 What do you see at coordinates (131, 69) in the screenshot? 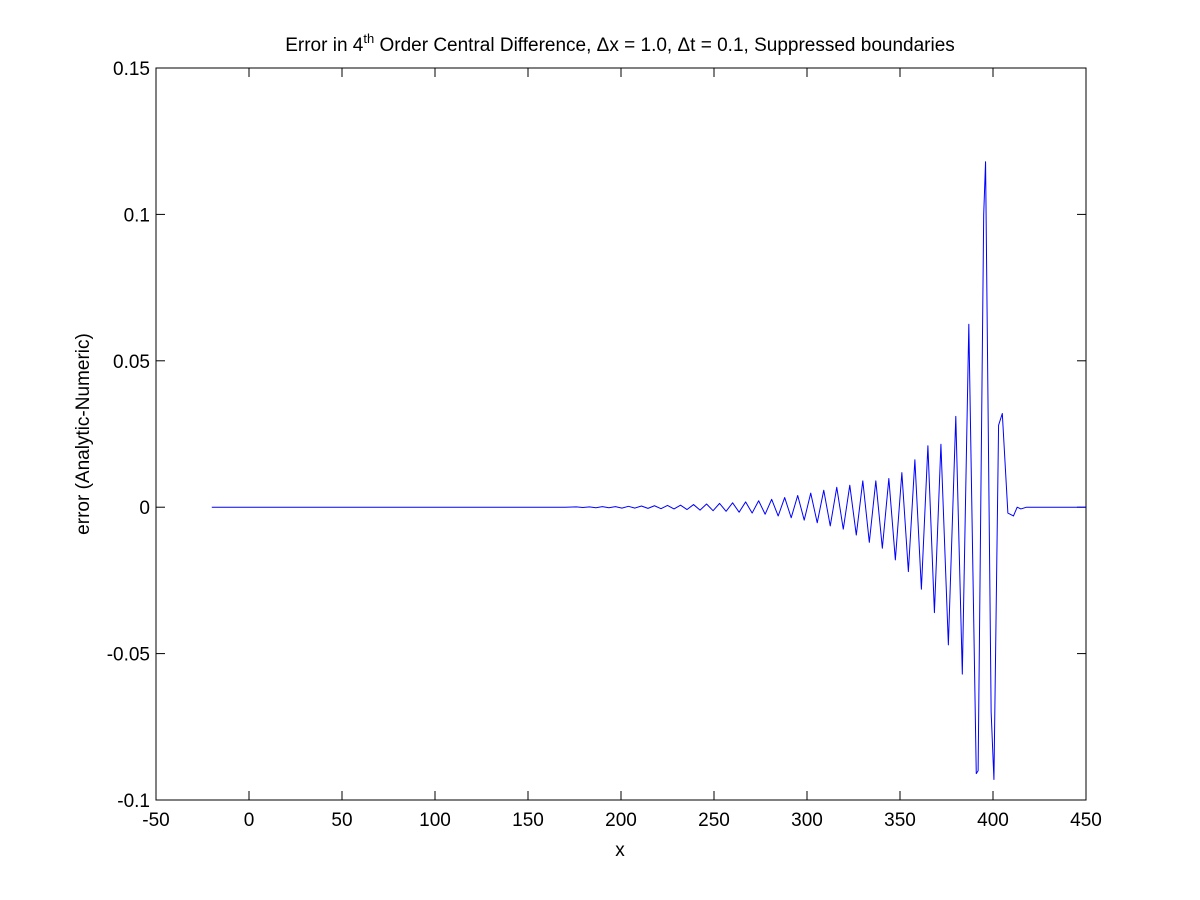
I see `y-tick-label: 0.15` at bounding box center [131, 69].